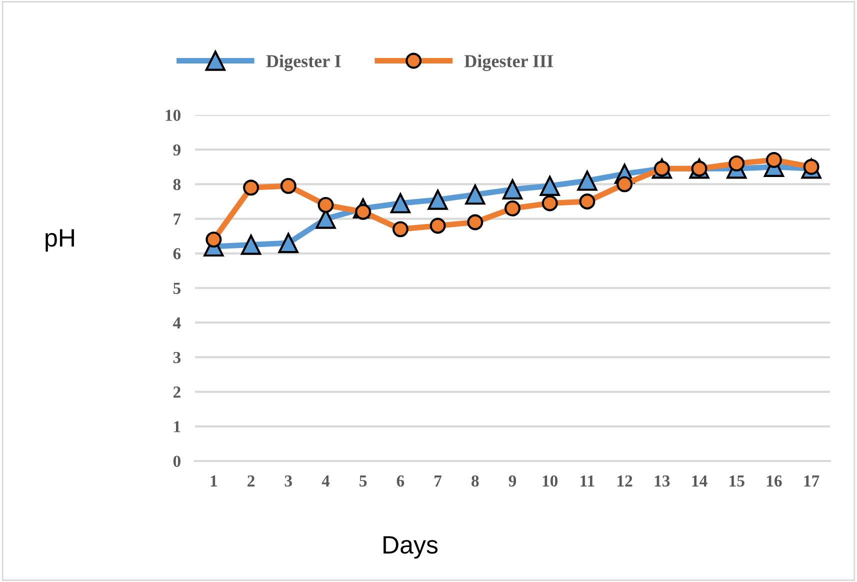 This screenshot has width=857, height=582. Describe the element at coordinates (438, 481) in the screenshot. I see `x-tick-label: 7` at that location.